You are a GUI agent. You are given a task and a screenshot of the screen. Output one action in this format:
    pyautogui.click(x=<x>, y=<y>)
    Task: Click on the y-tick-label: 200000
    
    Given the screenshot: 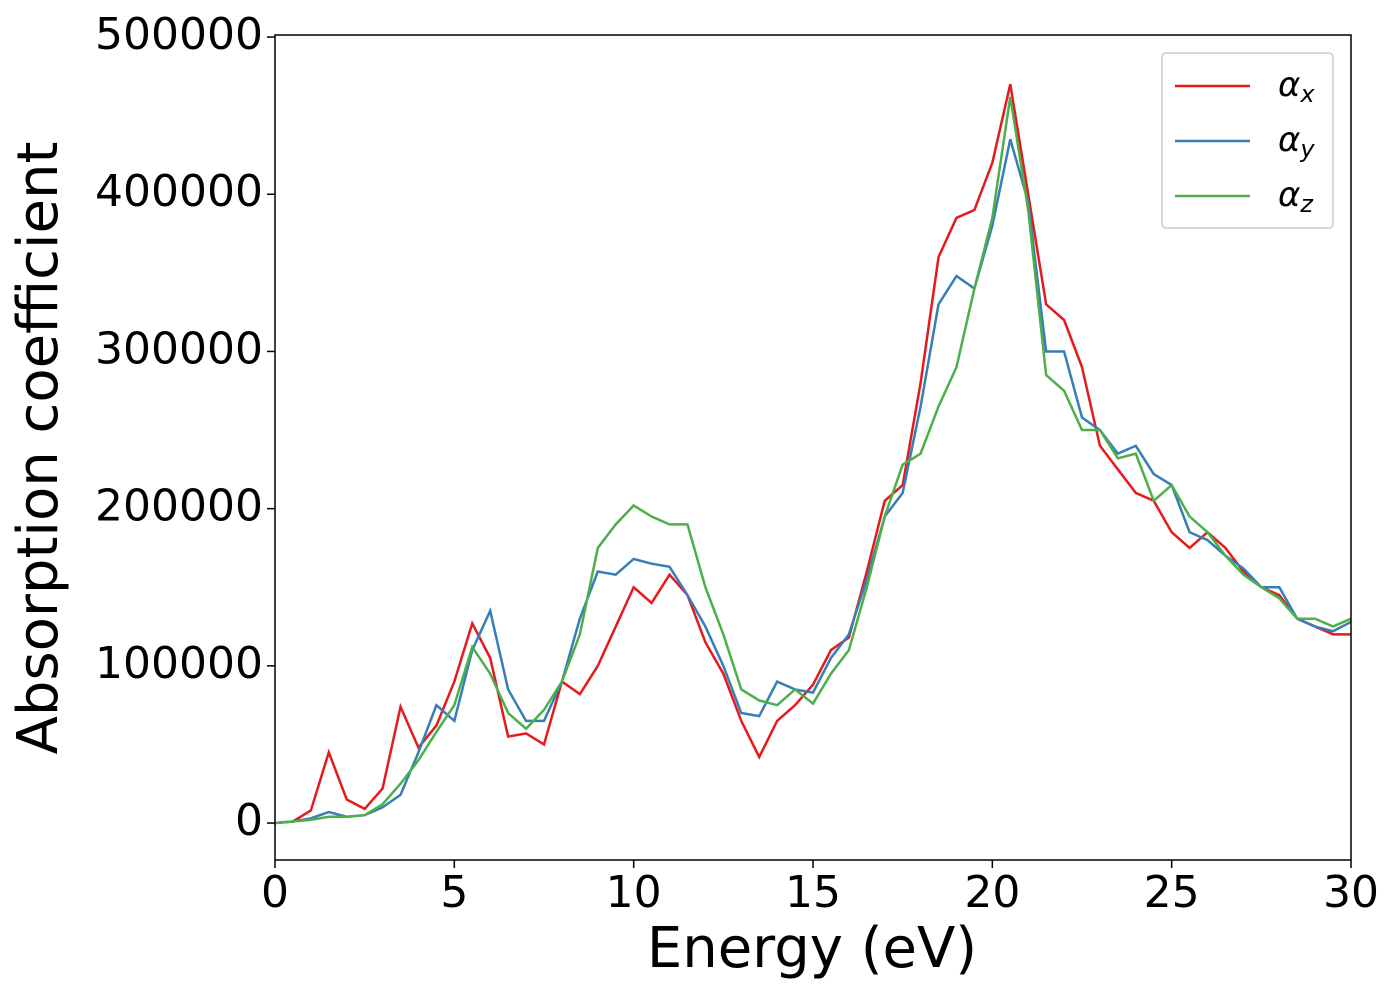 What is the action you would take?
    pyautogui.click(x=179, y=506)
    